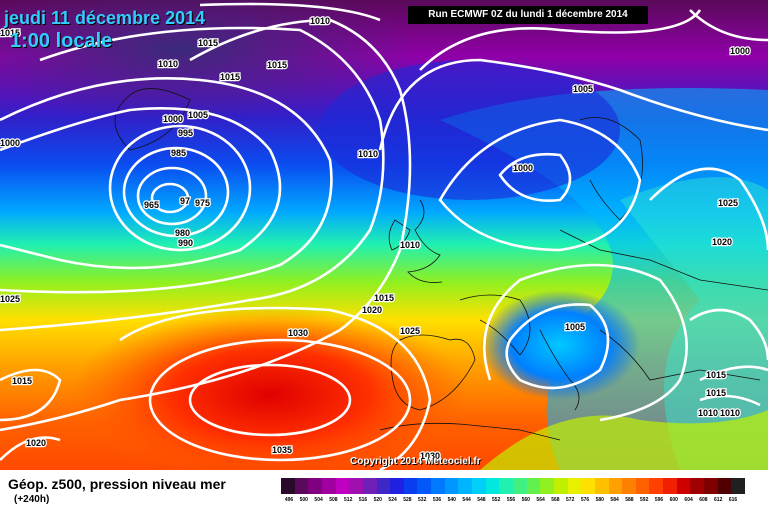 The height and width of the screenshot is (512, 768). I want to click on scale-tick-label: 560, so click(525, 500).